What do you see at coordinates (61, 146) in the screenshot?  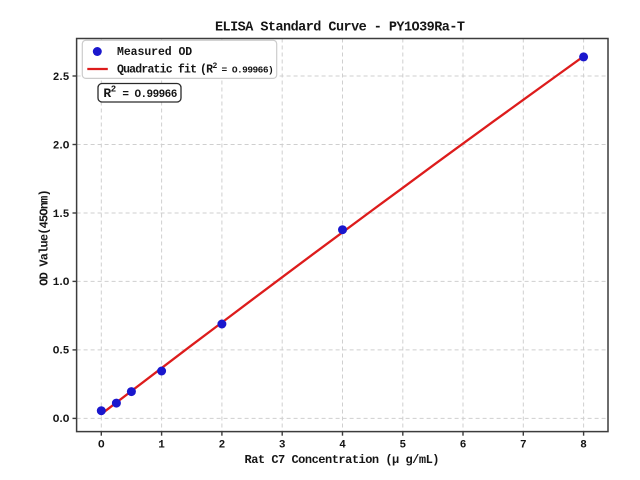 I see `svg-text: 2.O` at bounding box center [61, 146].